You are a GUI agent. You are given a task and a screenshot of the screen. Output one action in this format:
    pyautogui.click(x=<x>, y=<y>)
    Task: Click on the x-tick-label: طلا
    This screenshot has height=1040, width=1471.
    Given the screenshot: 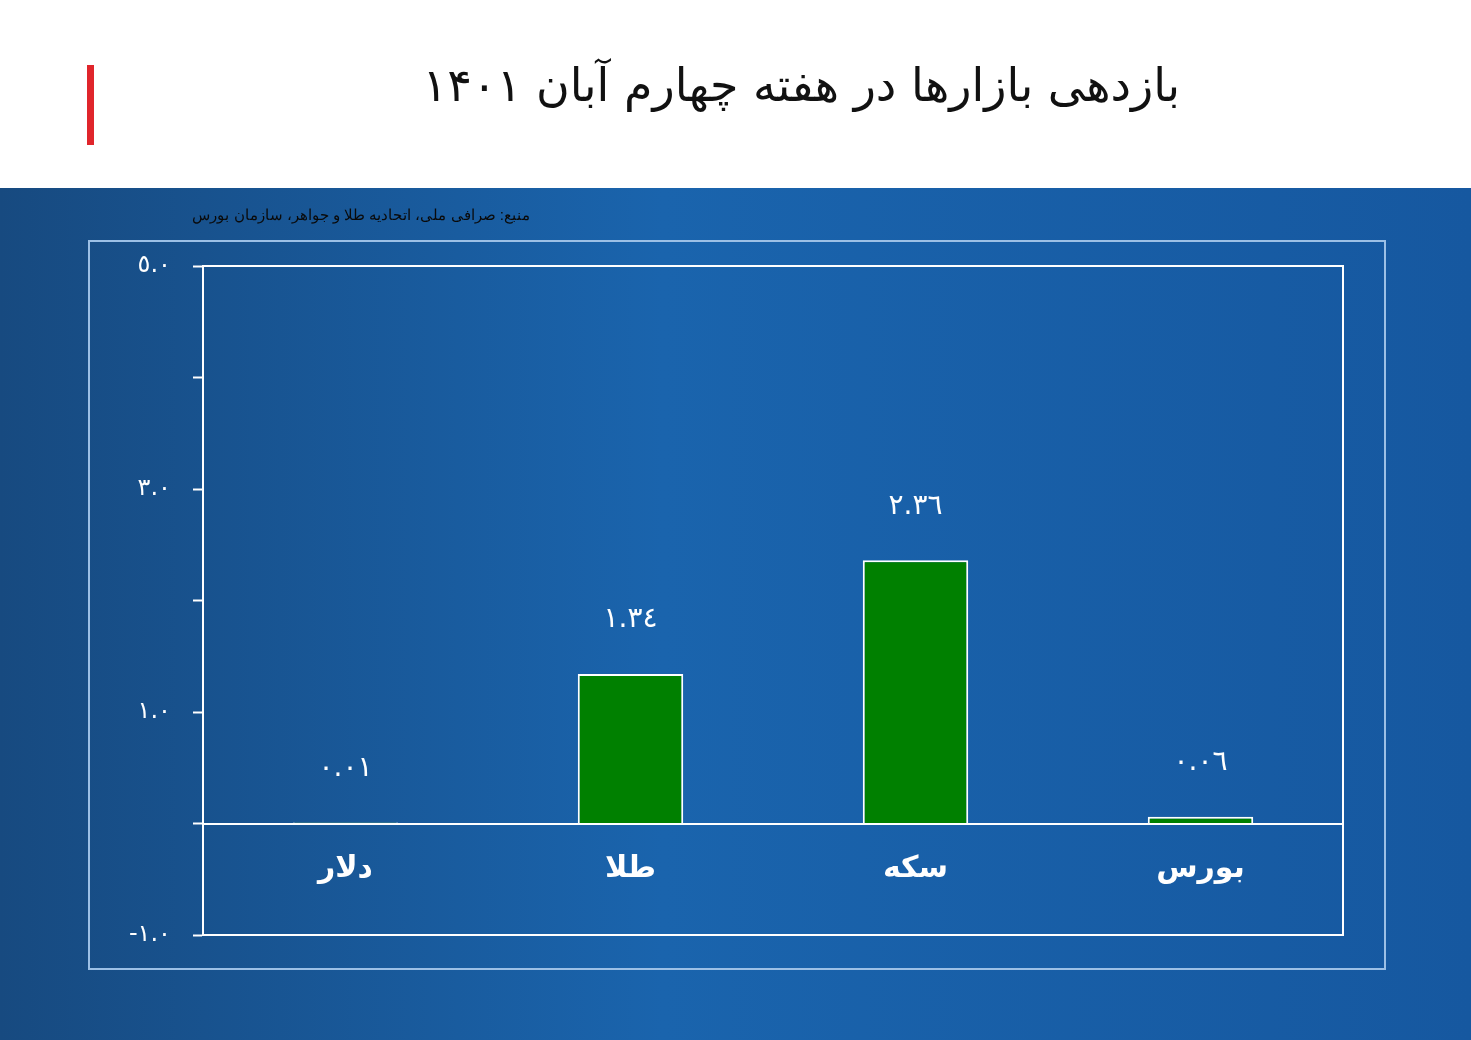 What is the action you would take?
    pyautogui.click(x=630, y=867)
    